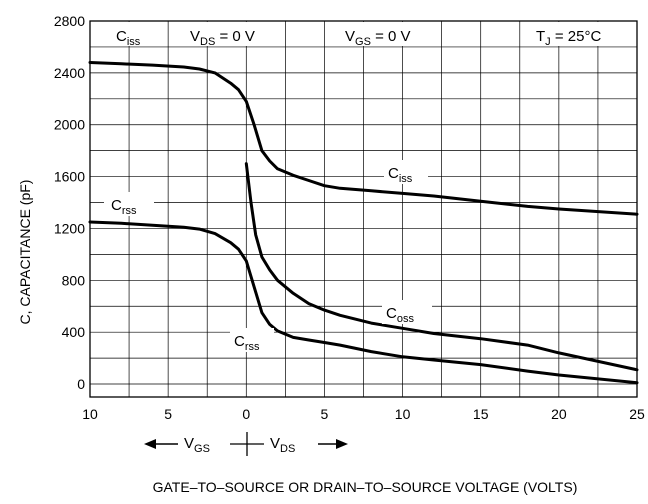 This screenshot has height=504, width=648. I want to click on y-tick-label: 2000, so click(69, 125).